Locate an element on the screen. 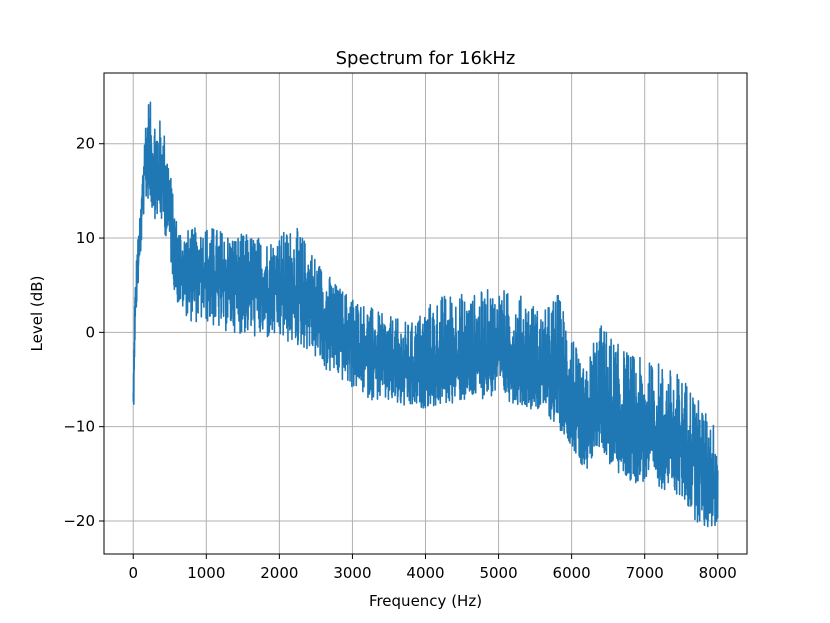 This screenshot has height=623, width=830. x-tick-label: 8000 is located at coordinates (718, 573).